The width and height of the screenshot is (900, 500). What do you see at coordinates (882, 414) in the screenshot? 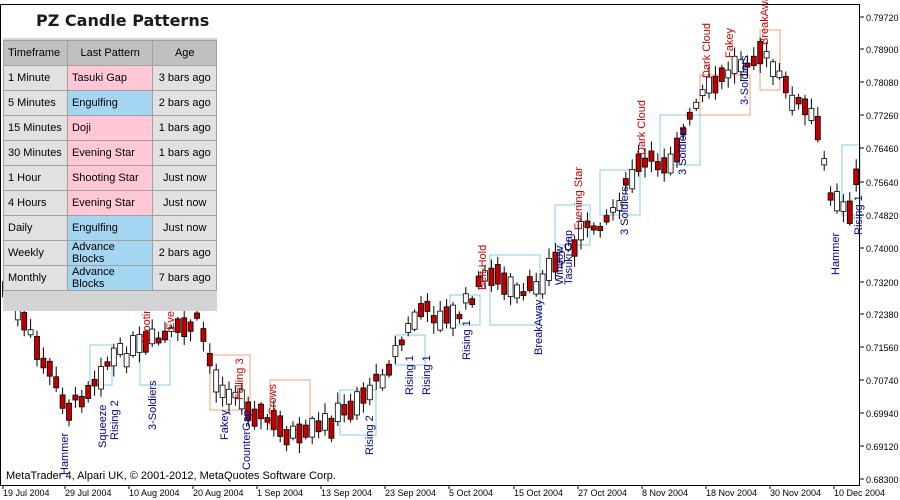
I see `y-tick-label: 0.69940` at bounding box center [882, 414].